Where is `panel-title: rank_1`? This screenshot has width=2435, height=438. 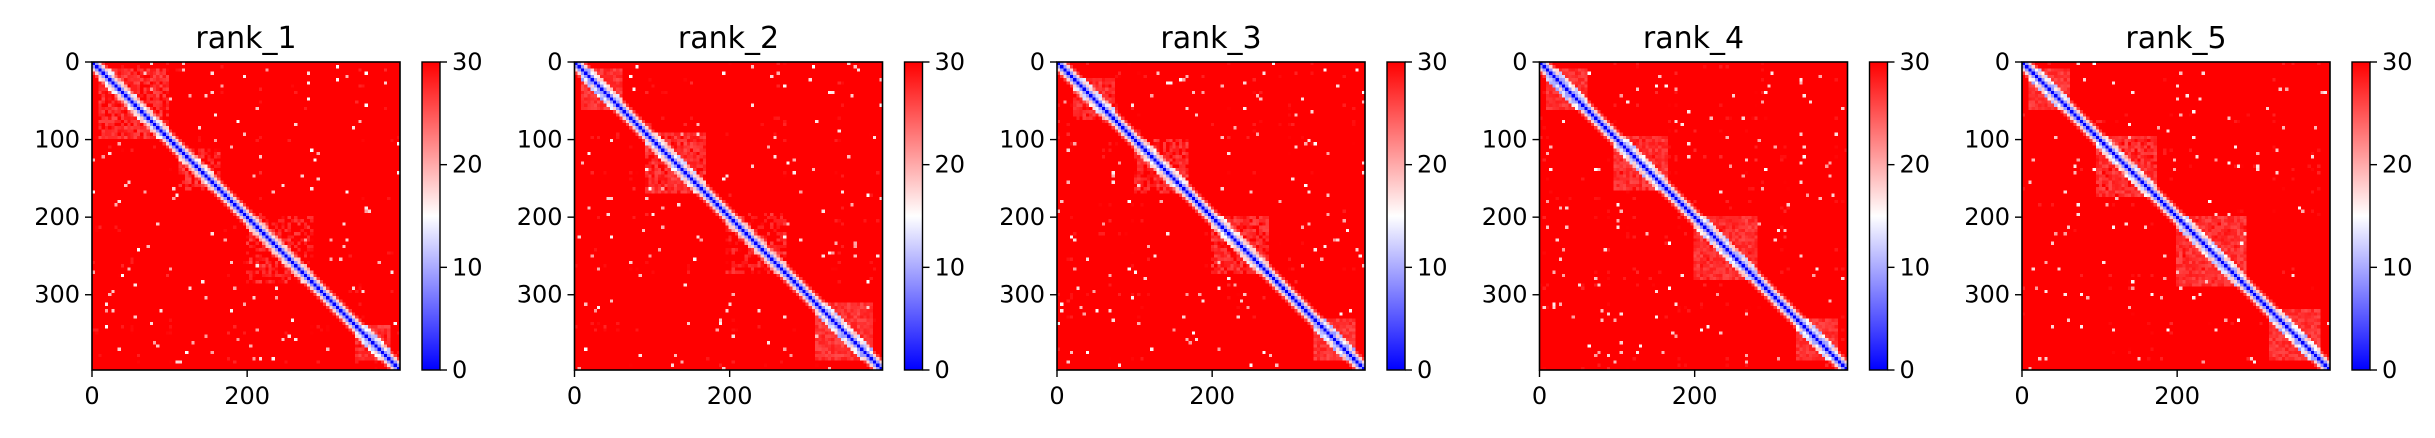
panel-title: rank_1 is located at coordinates (245, 38).